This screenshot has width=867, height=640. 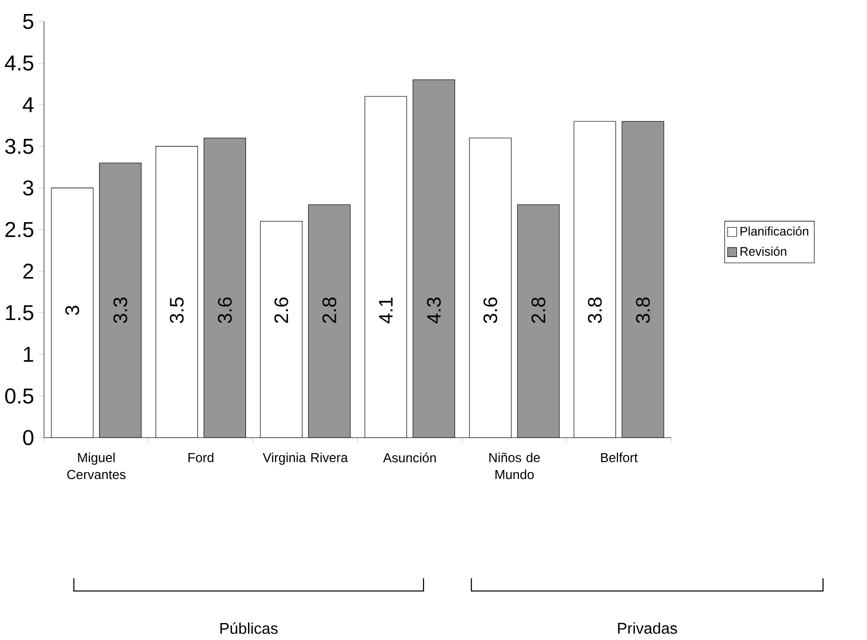 I want to click on text: Privadas, so click(x=648, y=628).